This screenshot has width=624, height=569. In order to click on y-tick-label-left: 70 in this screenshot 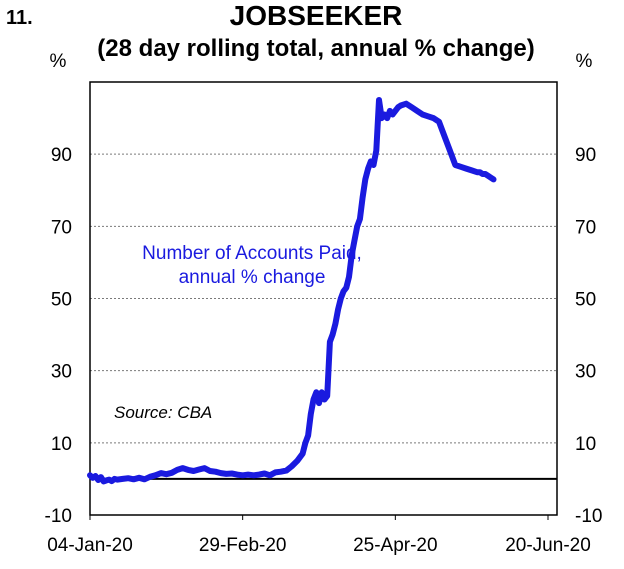, I will do `click(61, 227)`.